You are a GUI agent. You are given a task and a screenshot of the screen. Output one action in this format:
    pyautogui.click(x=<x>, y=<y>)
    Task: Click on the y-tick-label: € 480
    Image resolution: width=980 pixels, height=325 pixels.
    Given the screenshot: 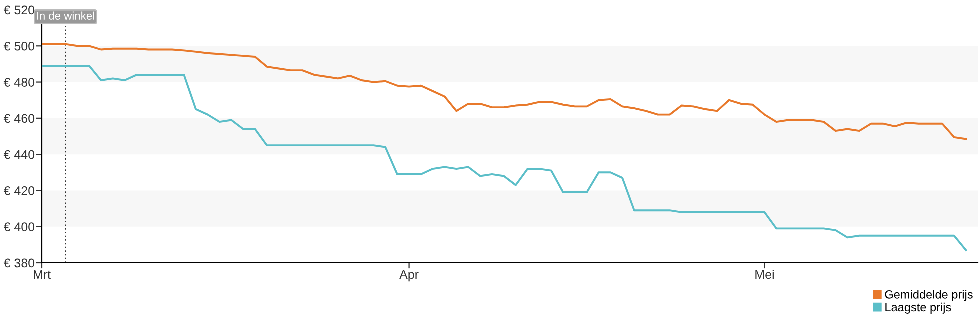 What is the action you would take?
    pyautogui.click(x=19, y=82)
    